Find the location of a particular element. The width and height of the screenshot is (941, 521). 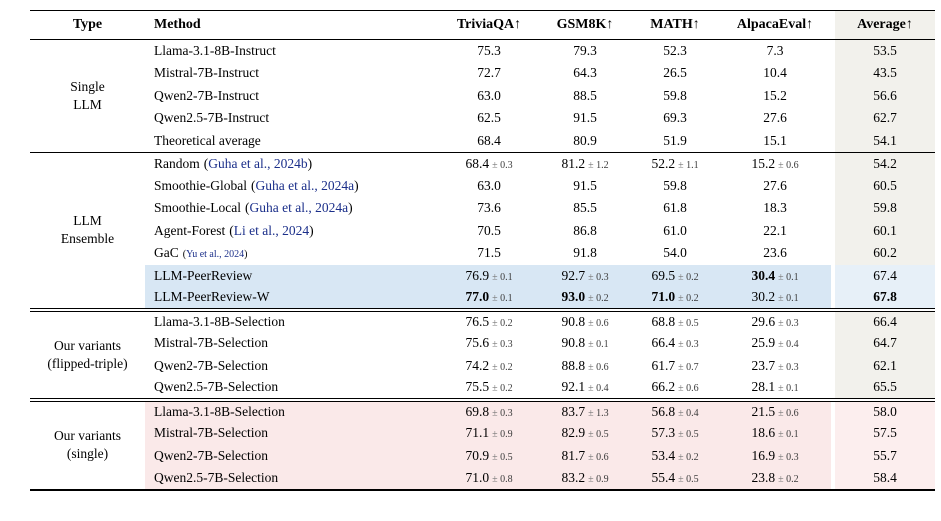

method-name: LLM-PeerReview is located at coordinates (203, 275).